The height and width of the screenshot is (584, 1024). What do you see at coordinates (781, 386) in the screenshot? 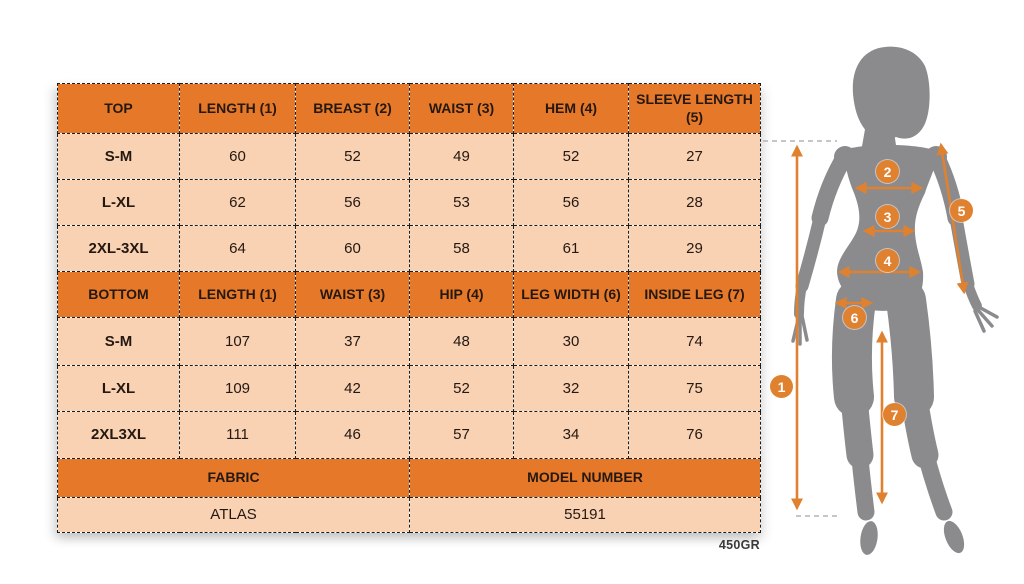
I see `measure-marker-1: 1` at bounding box center [781, 386].